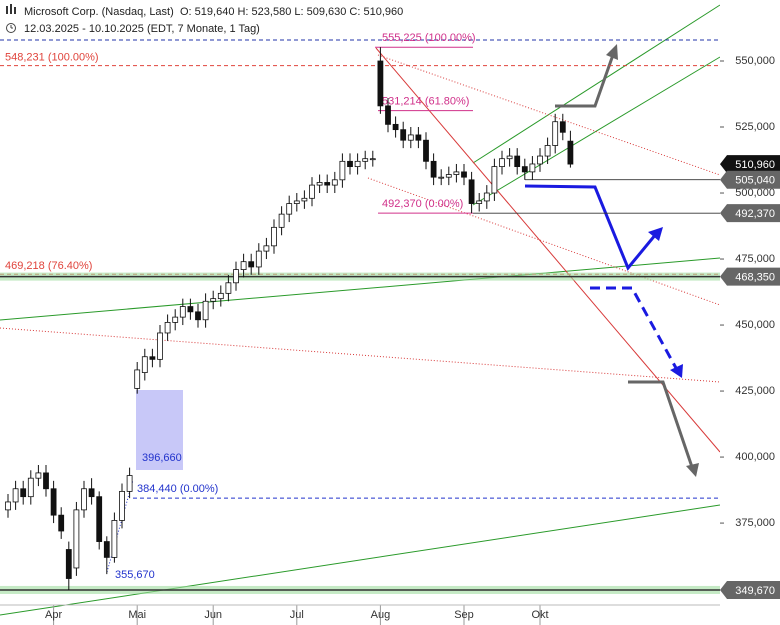  I want to click on target-zone, so click(159, 430).